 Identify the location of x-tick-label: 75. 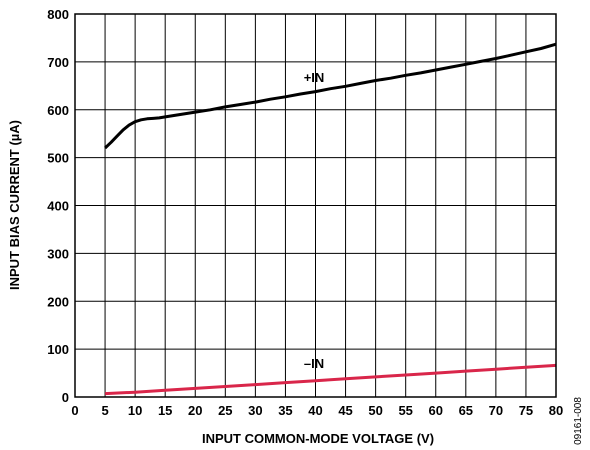
(526, 410).